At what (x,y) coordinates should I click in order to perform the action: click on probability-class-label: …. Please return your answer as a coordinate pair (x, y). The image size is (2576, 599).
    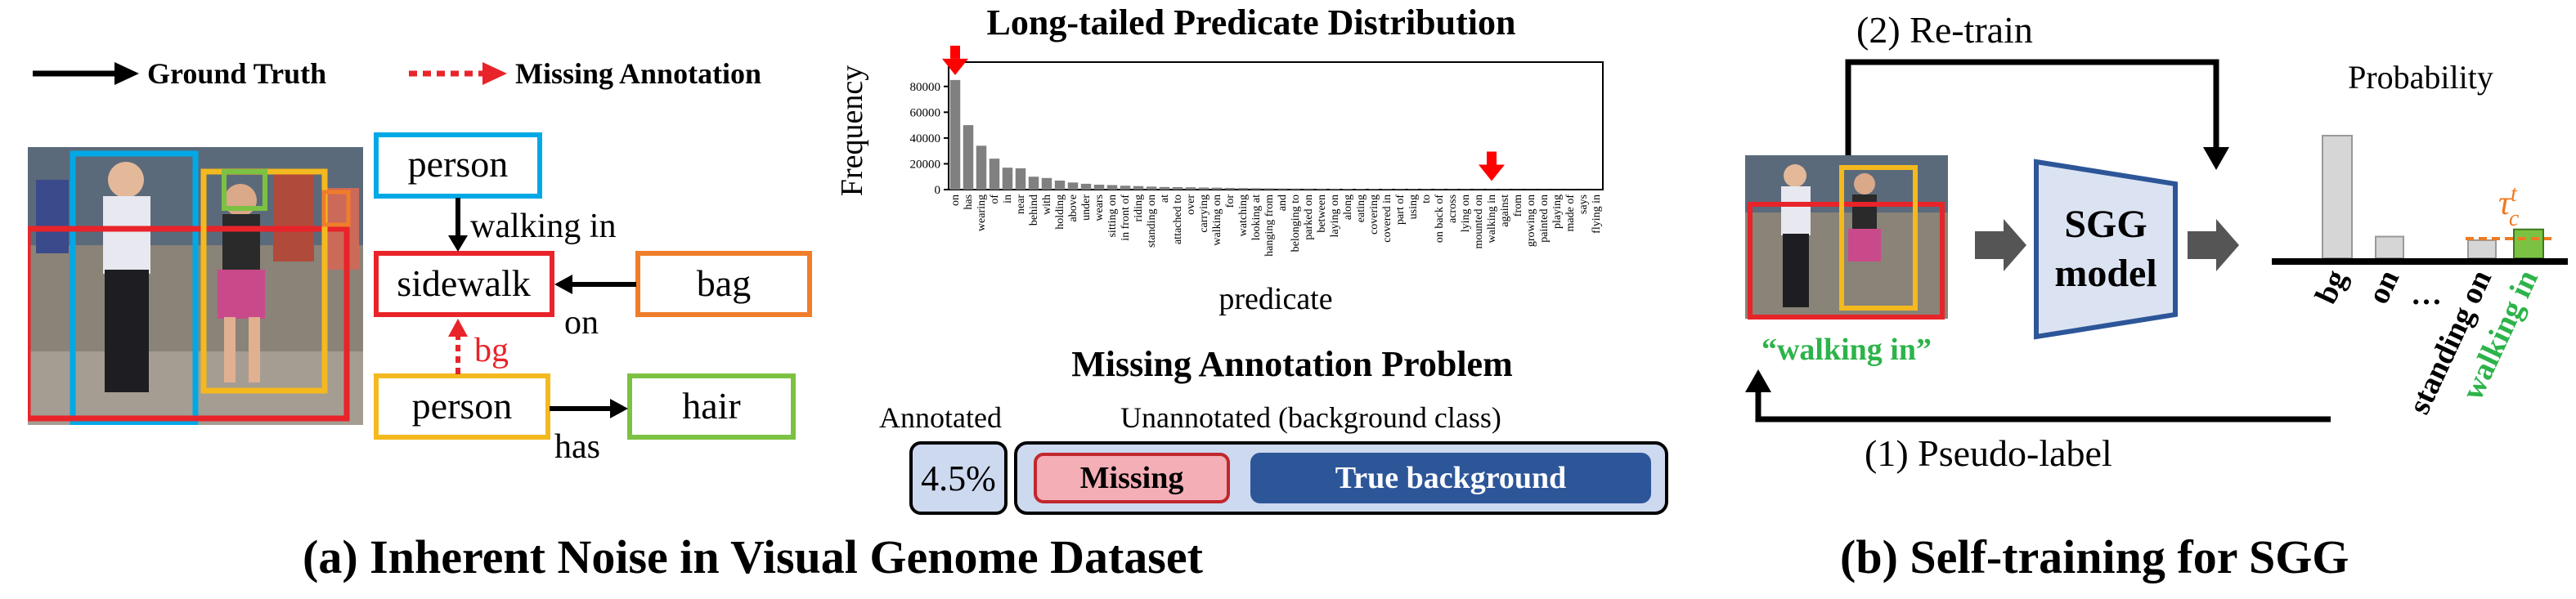
    Looking at the image, I should click on (2426, 294).